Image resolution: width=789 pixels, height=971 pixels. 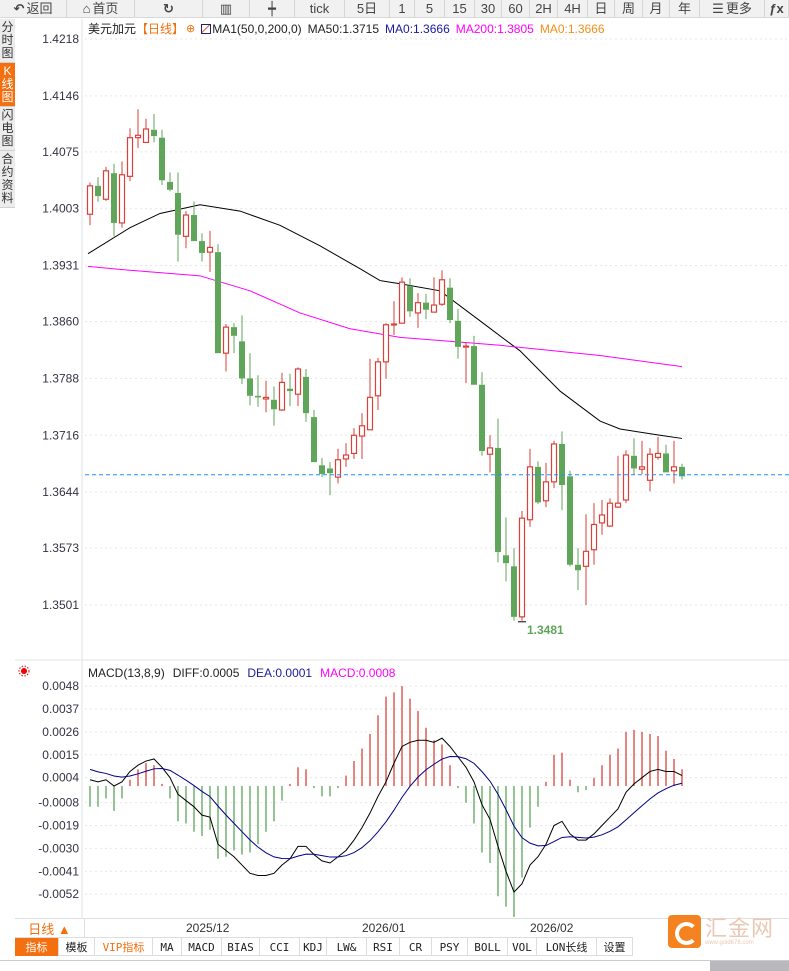 What do you see at coordinates (656, 9) in the screenshot?
I see `toolbar-button-月: 月` at bounding box center [656, 9].